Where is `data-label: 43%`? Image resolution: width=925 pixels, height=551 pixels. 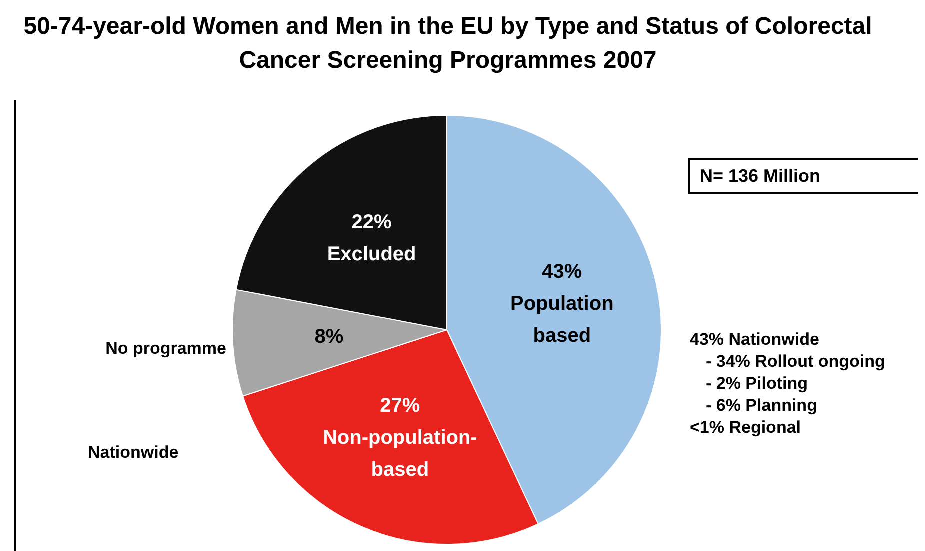
data-label: 43% is located at coordinates (562, 271).